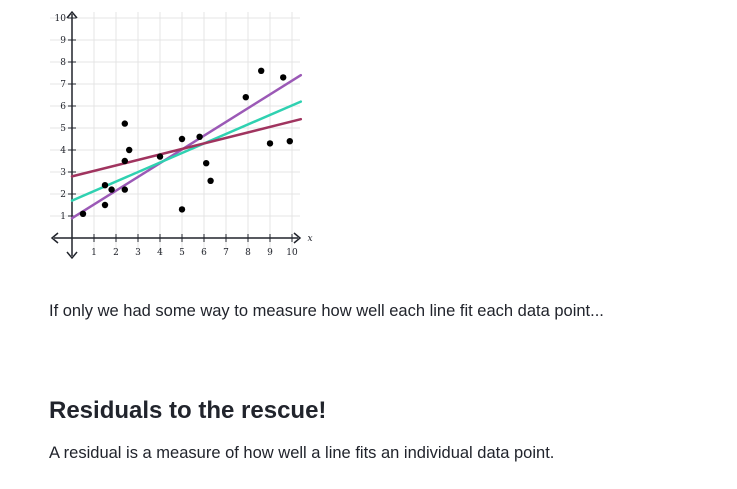 The image size is (737, 489). I want to click on y-tick-label: 4, so click(63, 151).